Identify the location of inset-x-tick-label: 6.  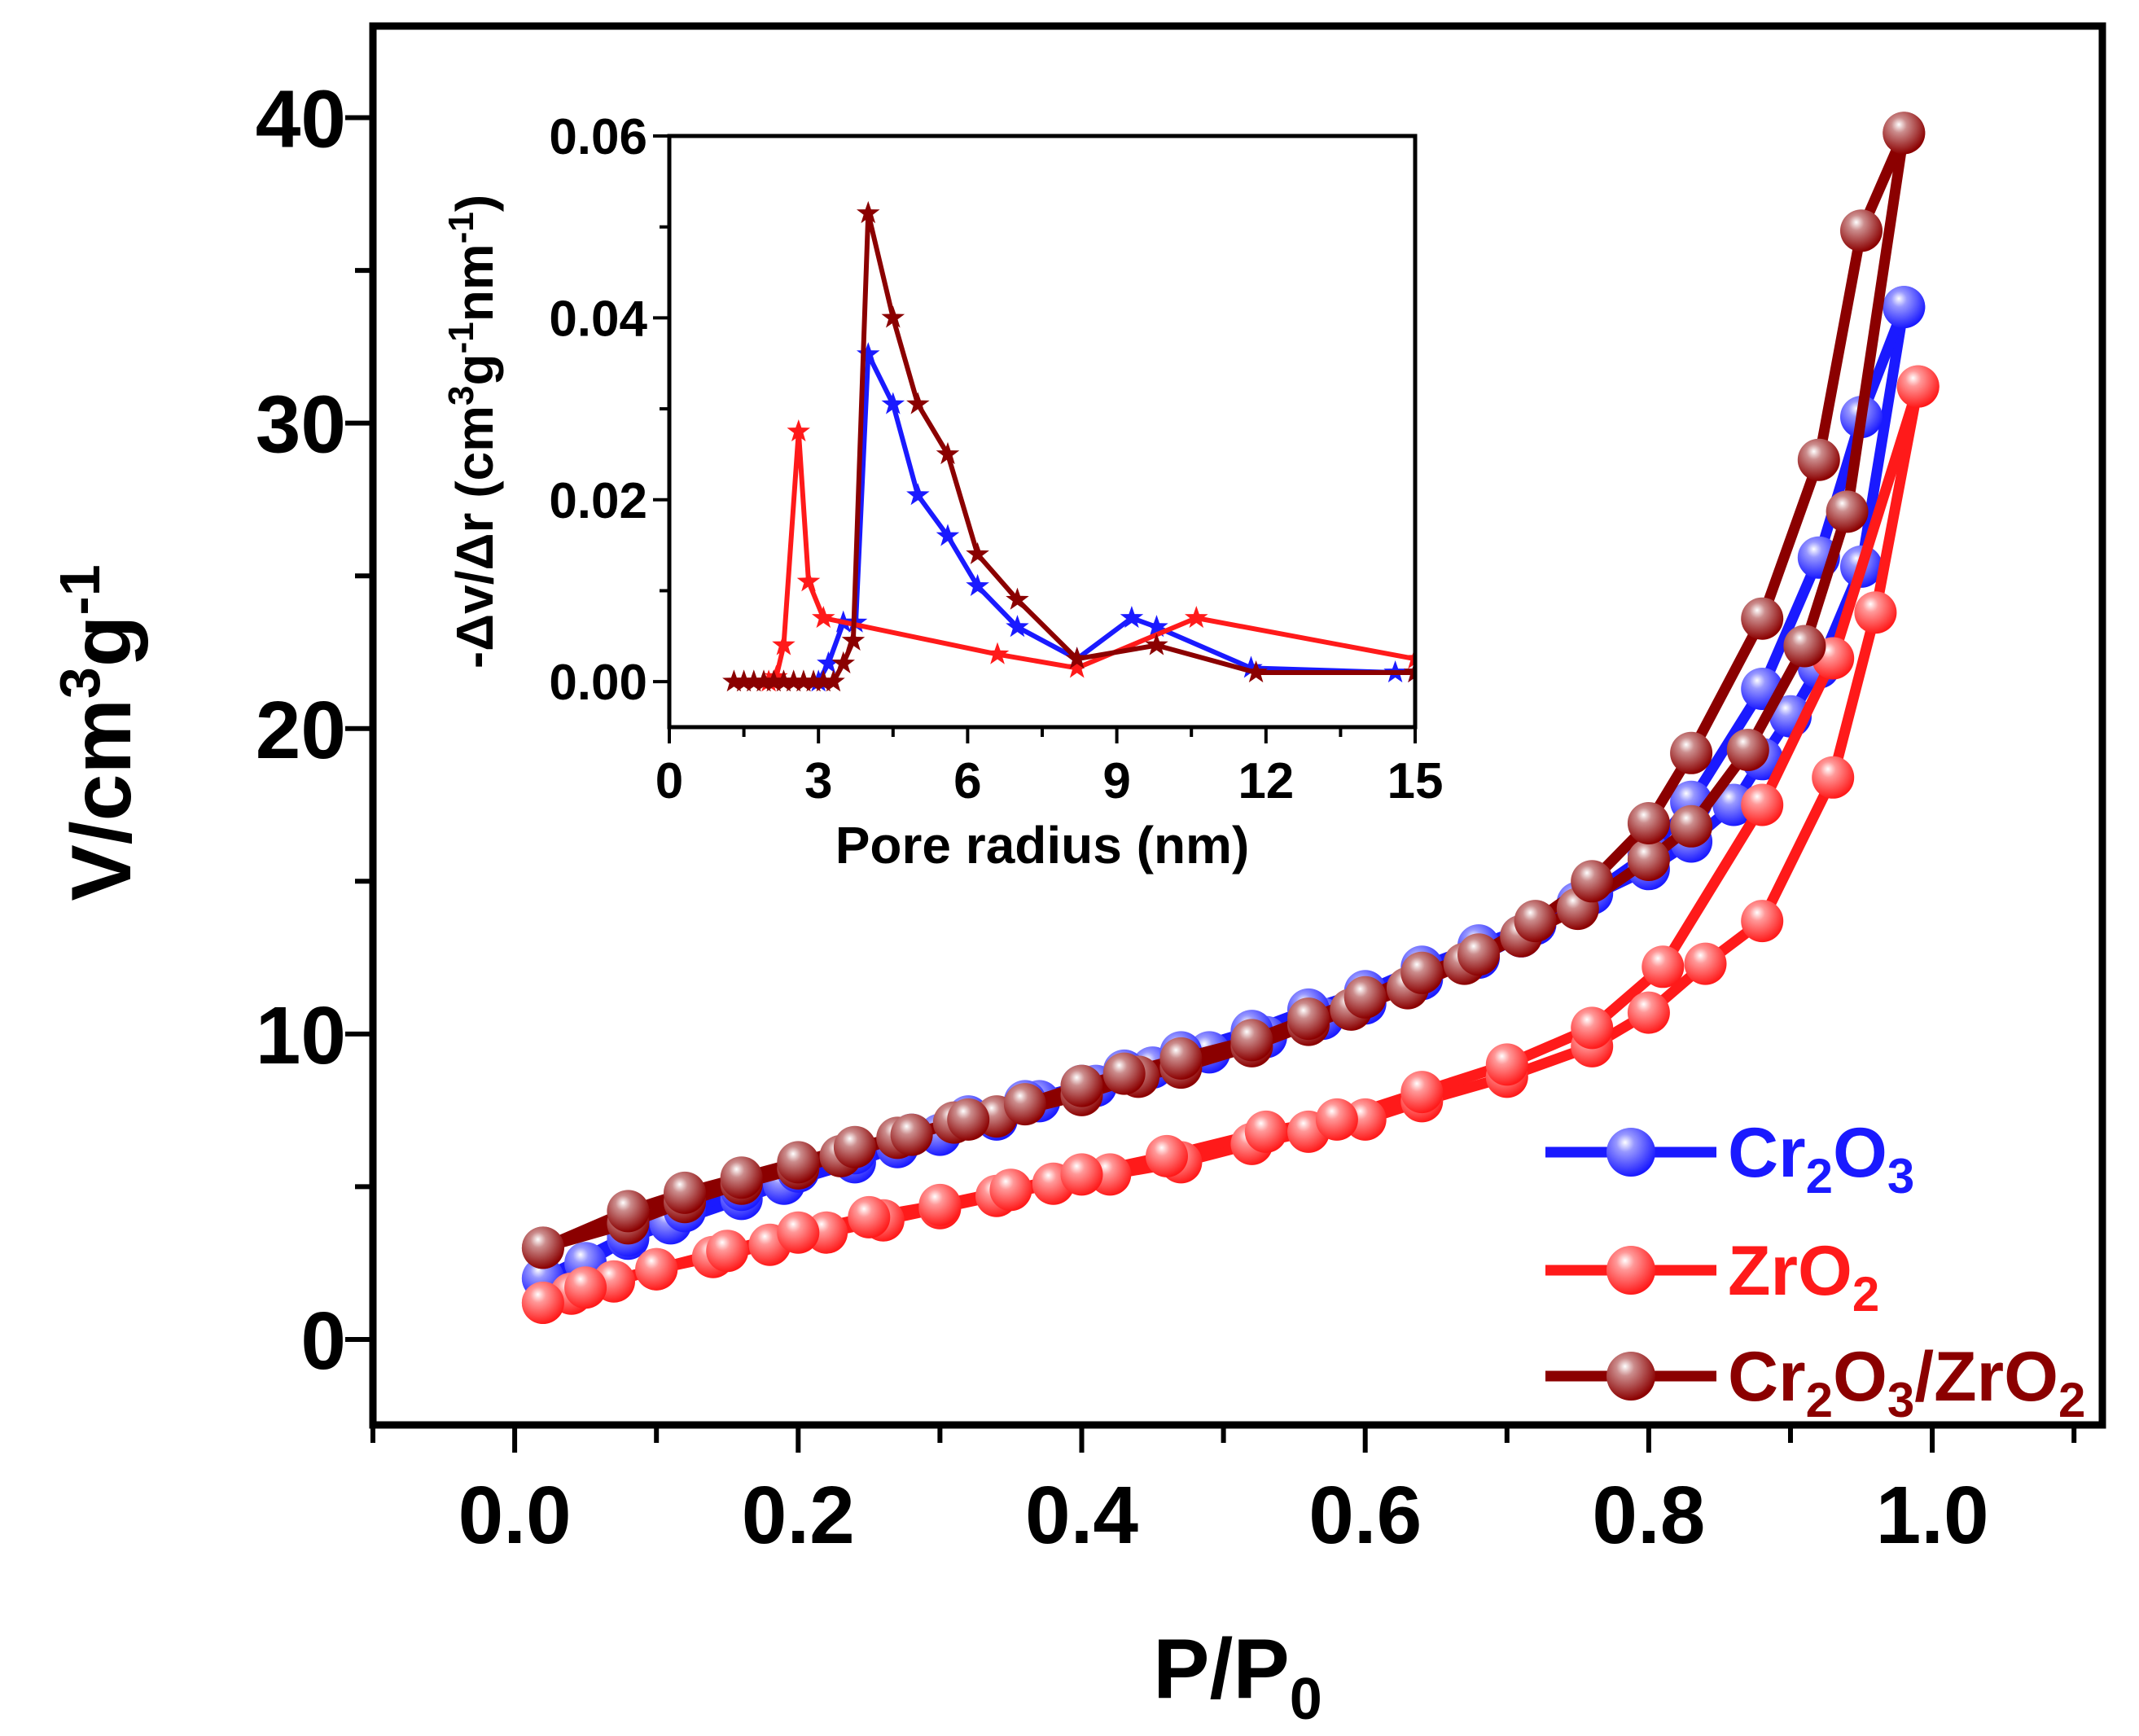
(967, 781).